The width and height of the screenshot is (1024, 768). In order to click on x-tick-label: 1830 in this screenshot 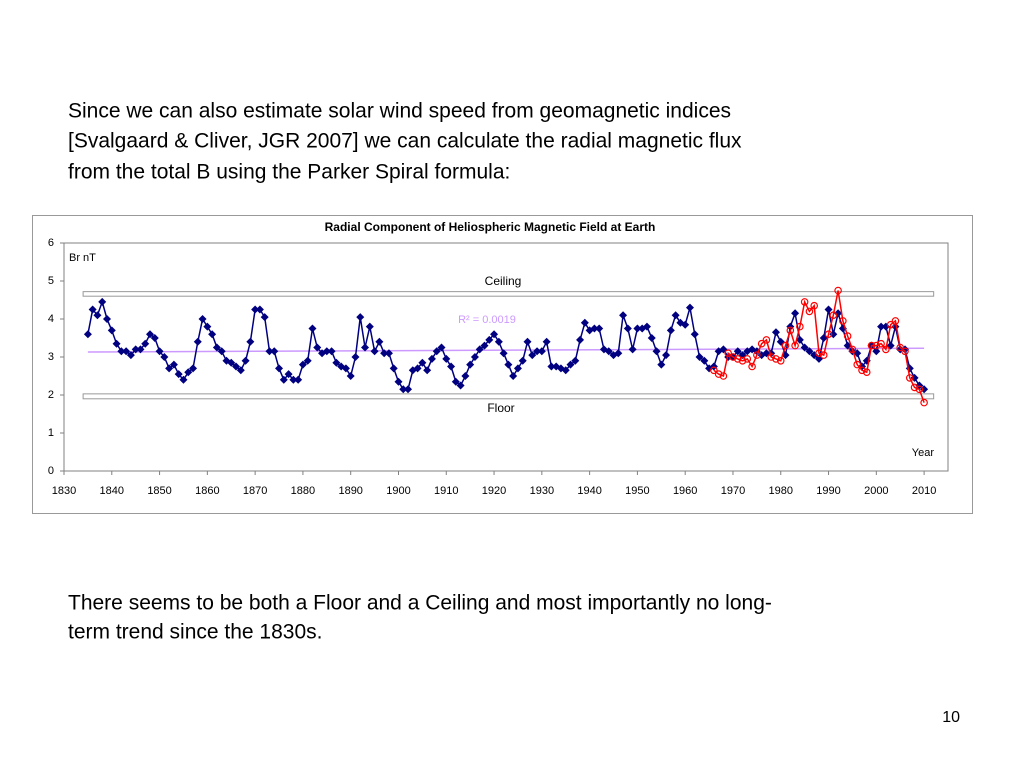, I will do `click(64, 491)`.